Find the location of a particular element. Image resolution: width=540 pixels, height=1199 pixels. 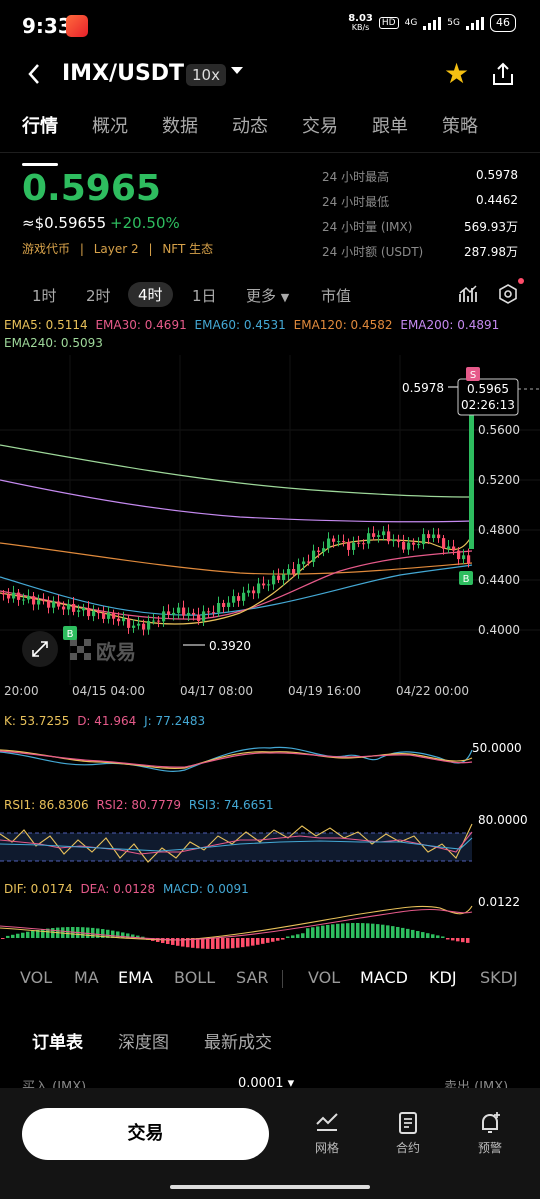

back-arrow-icon is located at coordinates (34, 77).